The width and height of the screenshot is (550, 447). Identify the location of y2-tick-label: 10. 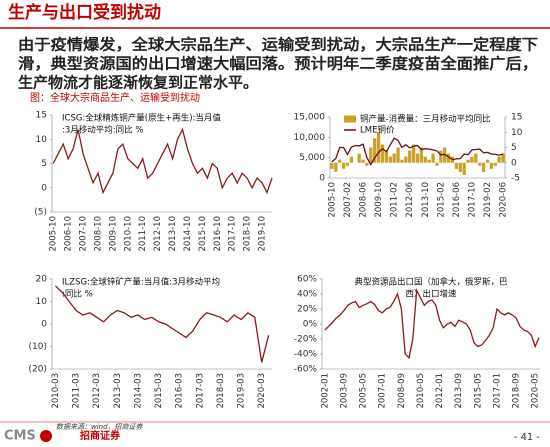
(517, 133).